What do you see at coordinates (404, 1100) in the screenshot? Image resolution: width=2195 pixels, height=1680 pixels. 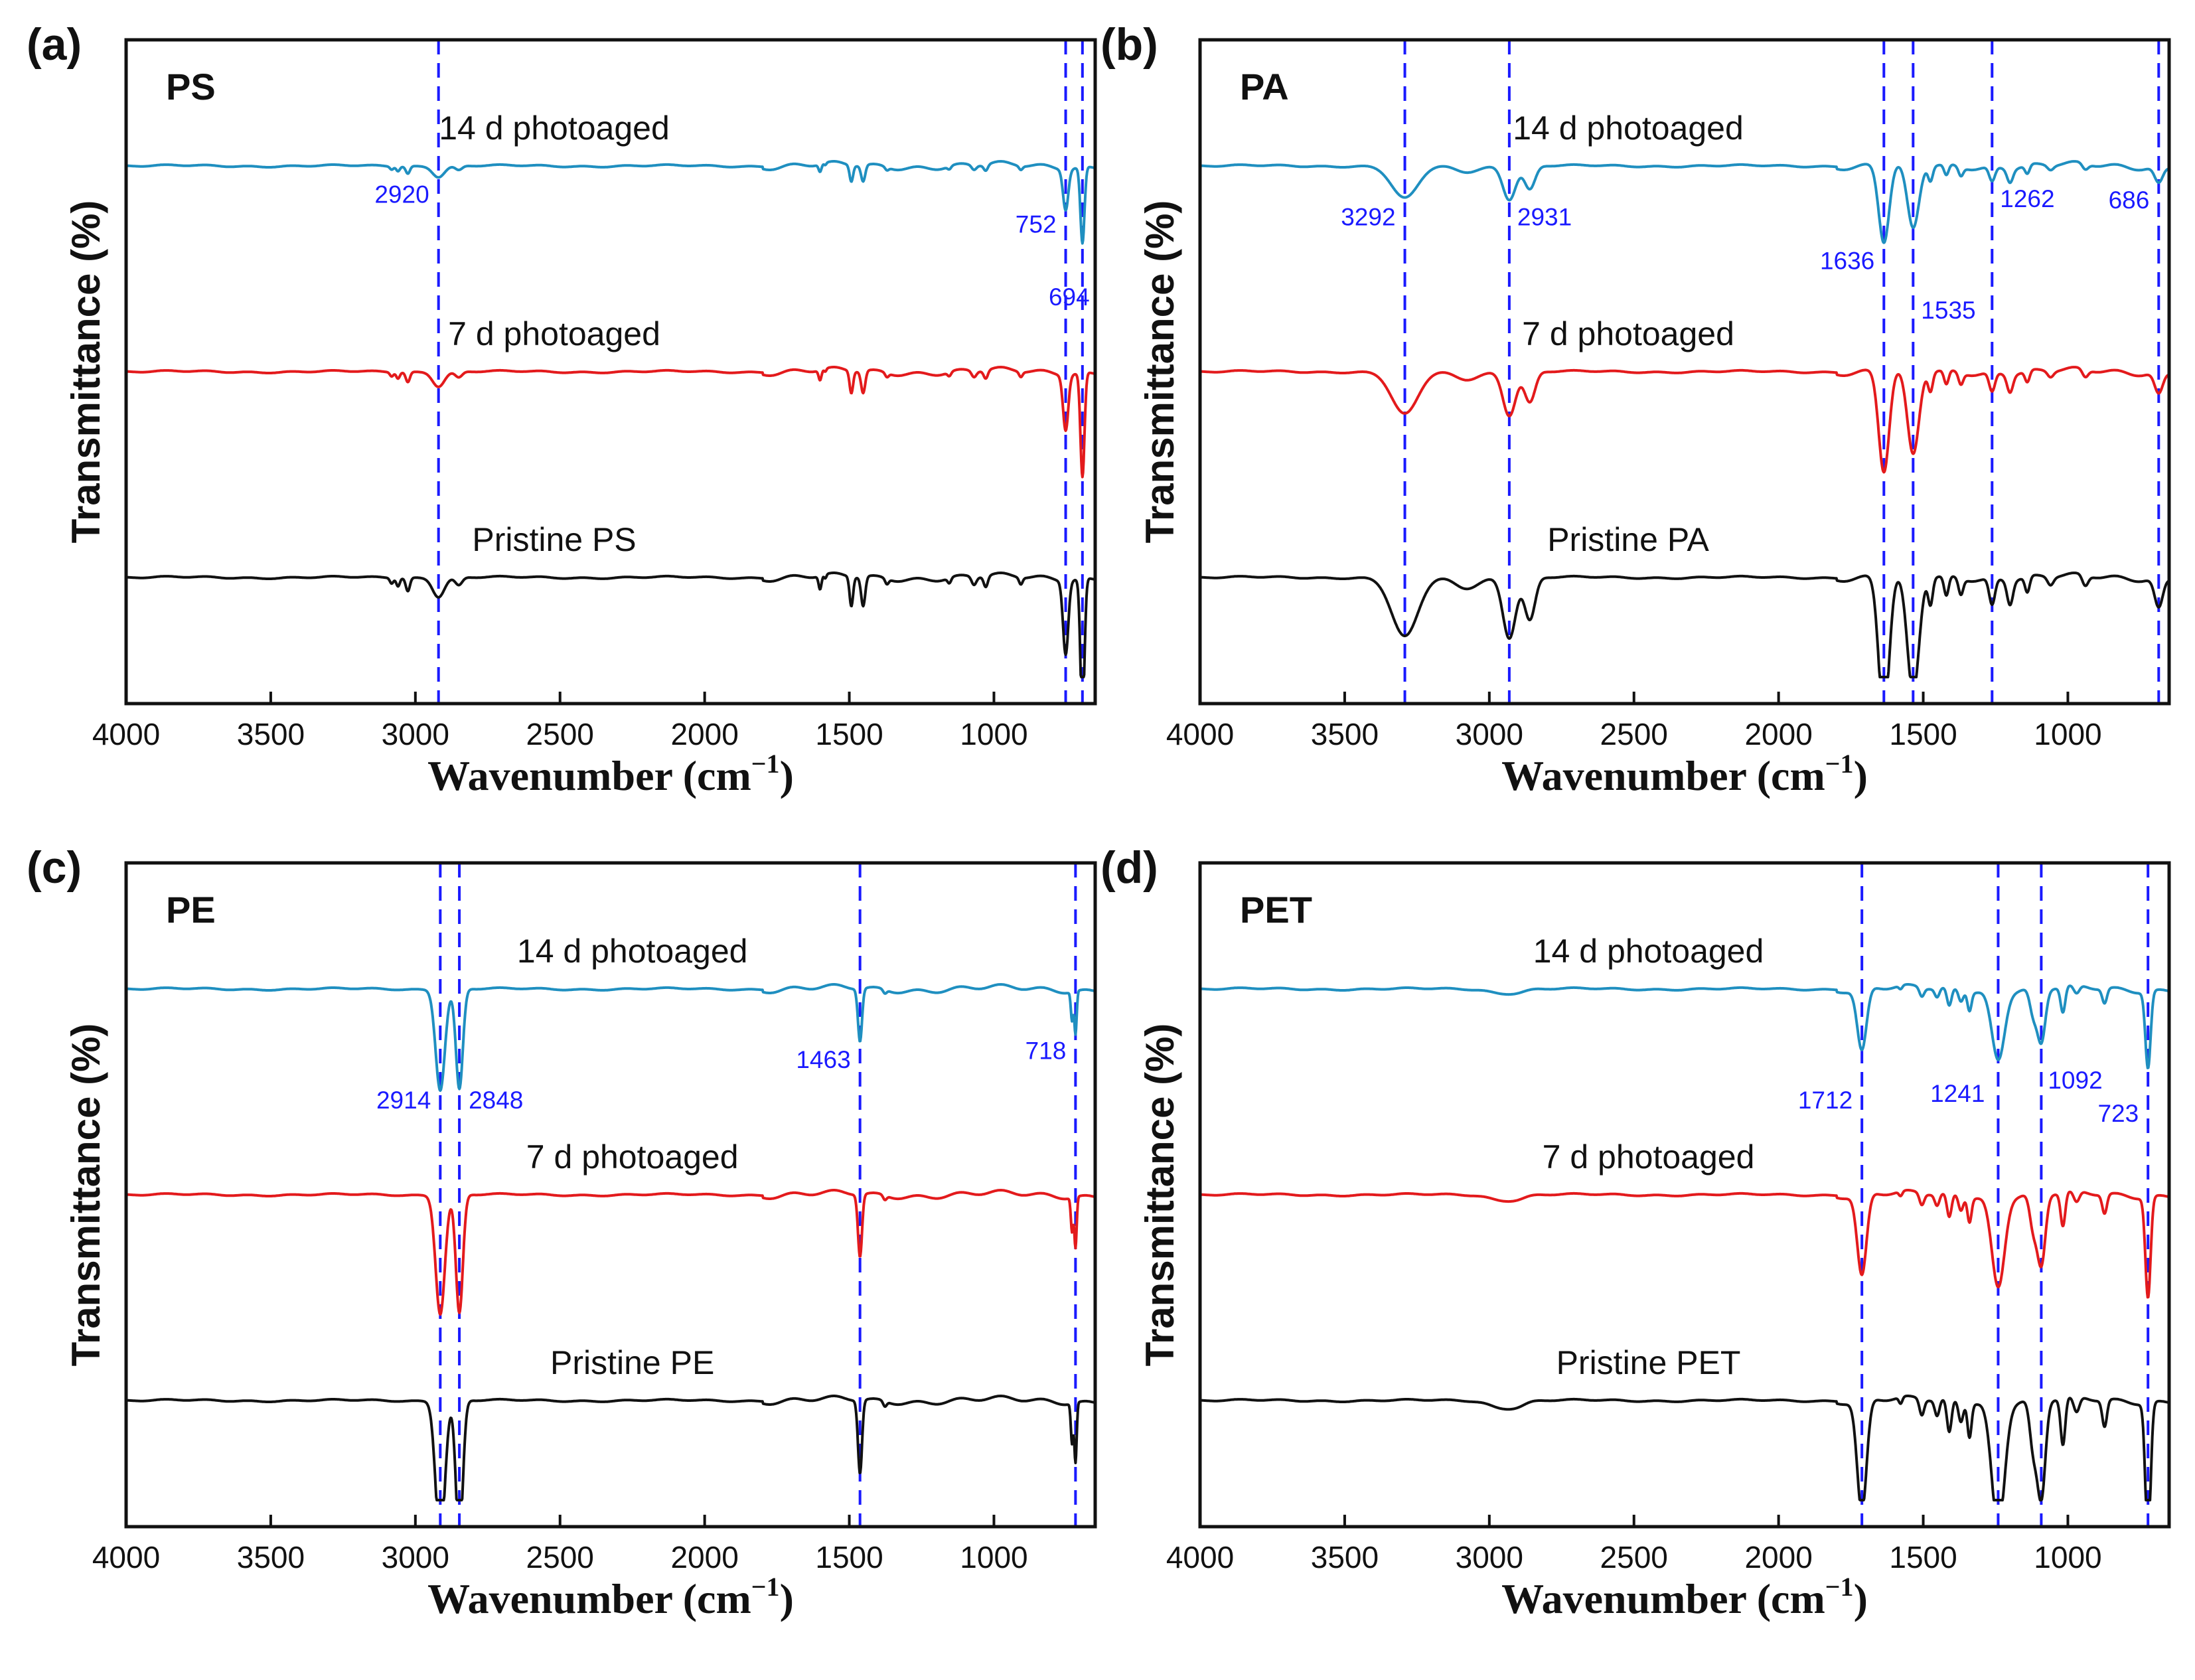 I see `peak-annotation: 2914` at bounding box center [404, 1100].